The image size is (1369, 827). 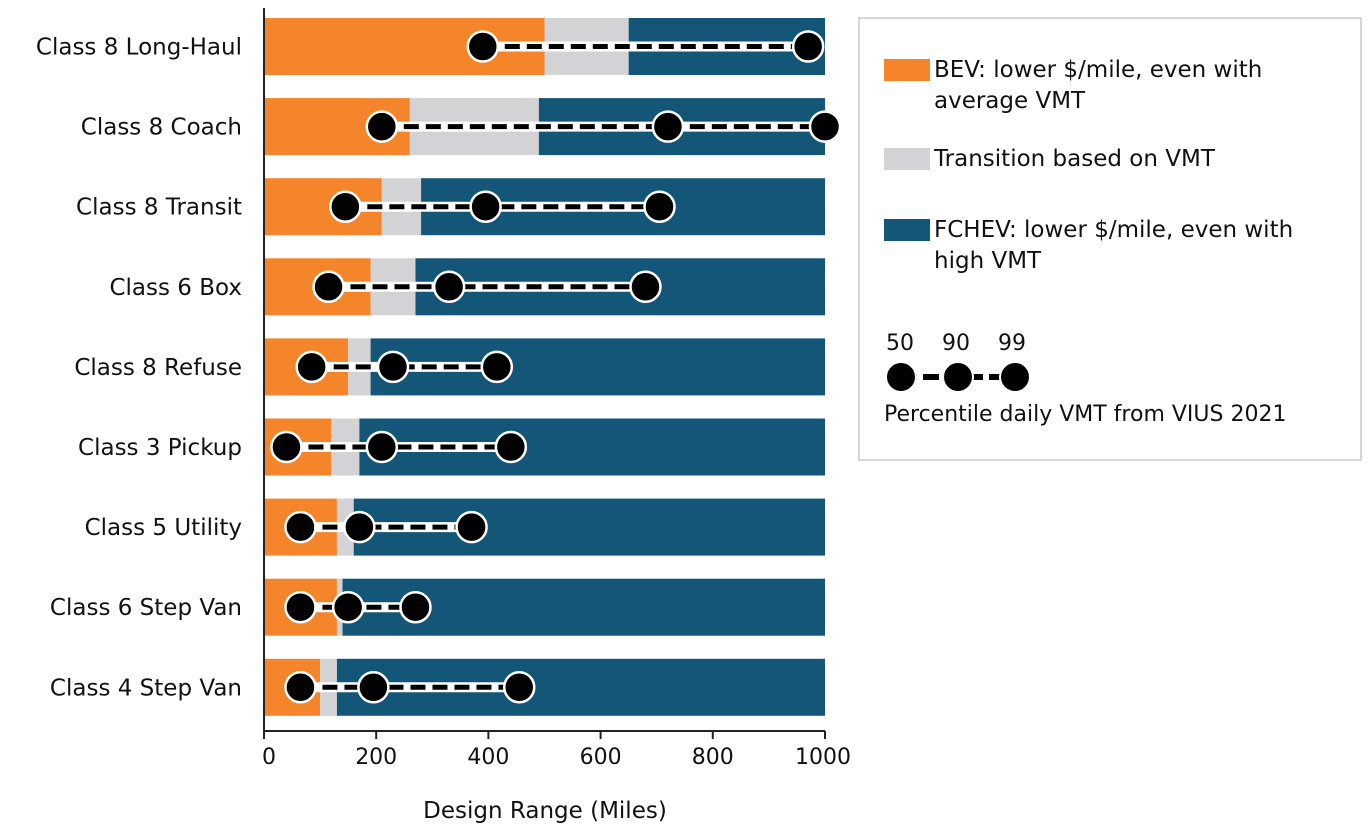 I want to click on percentile-marker-50-class-8-coach, so click(x=382, y=126).